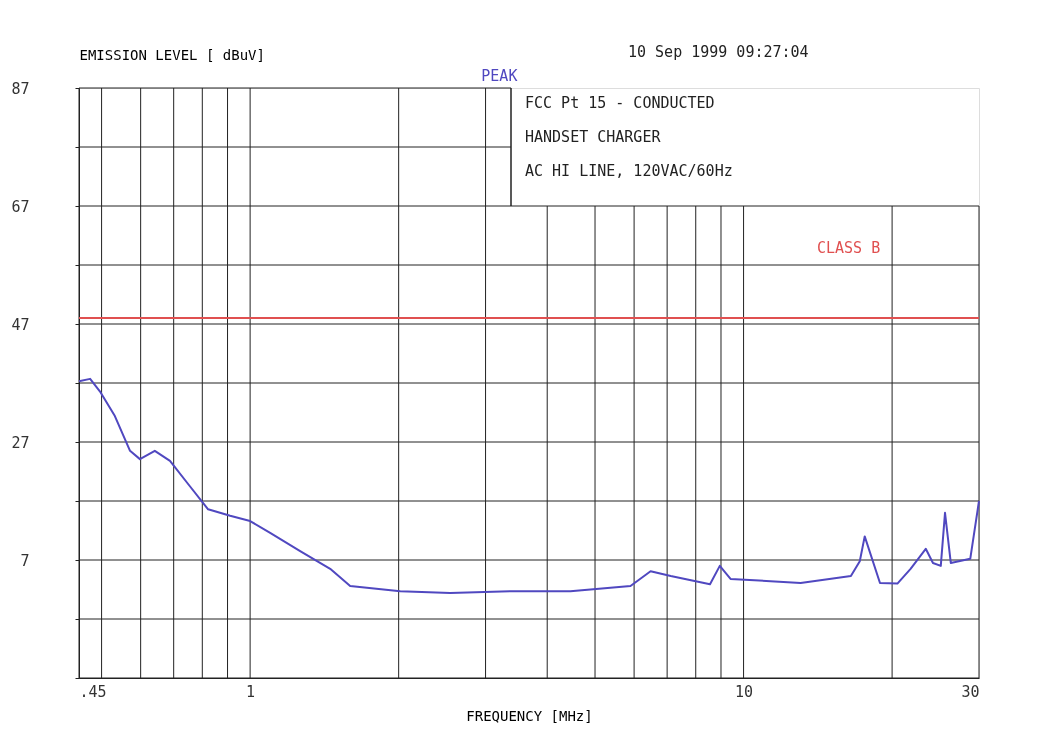 This screenshot has width=1055, height=729. Describe the element at coordinates (93, 691) in the screenshot. I see `x-tick-label: .45` at that location.